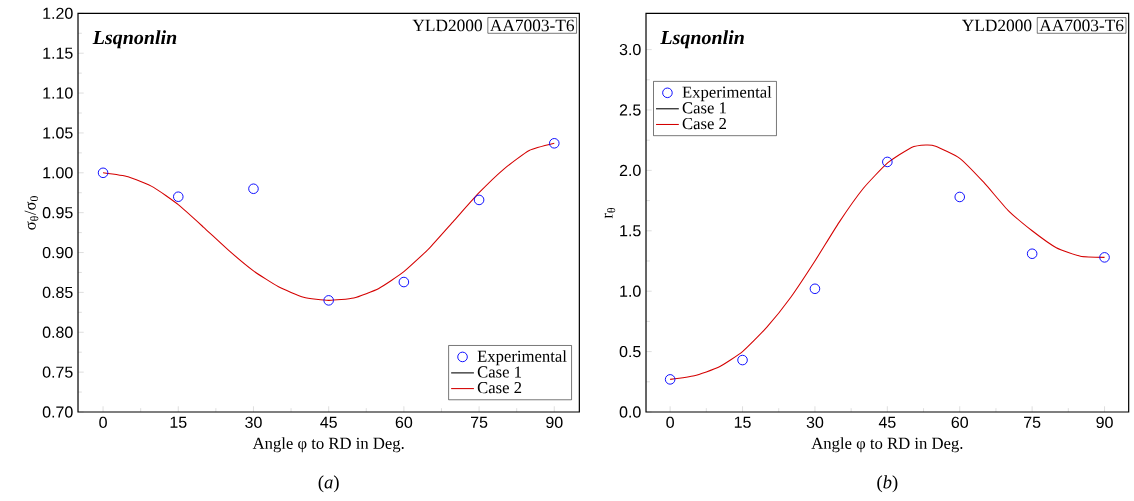 This screenshot has width=1134, height=501. Describe the element at coordinates (887, 484) in the screenshot. I see `text: (b)` at that location.